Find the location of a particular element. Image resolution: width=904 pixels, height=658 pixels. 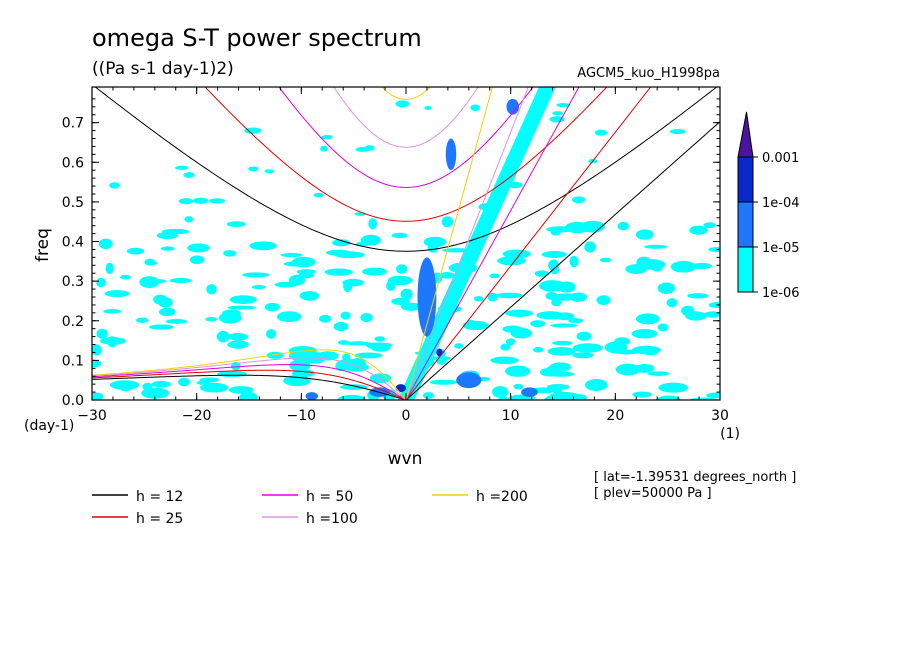

legend-label: h = 50 is located at coordinates (329, 497).